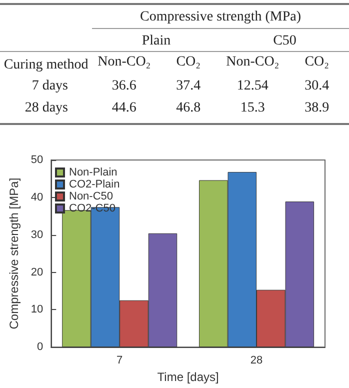 The height and width of the screenshot is (388, 349). What do you see at coordinates (124, 86) in the screenshot?
I see `data-label: 36.6` at bounding box center [124, 86].